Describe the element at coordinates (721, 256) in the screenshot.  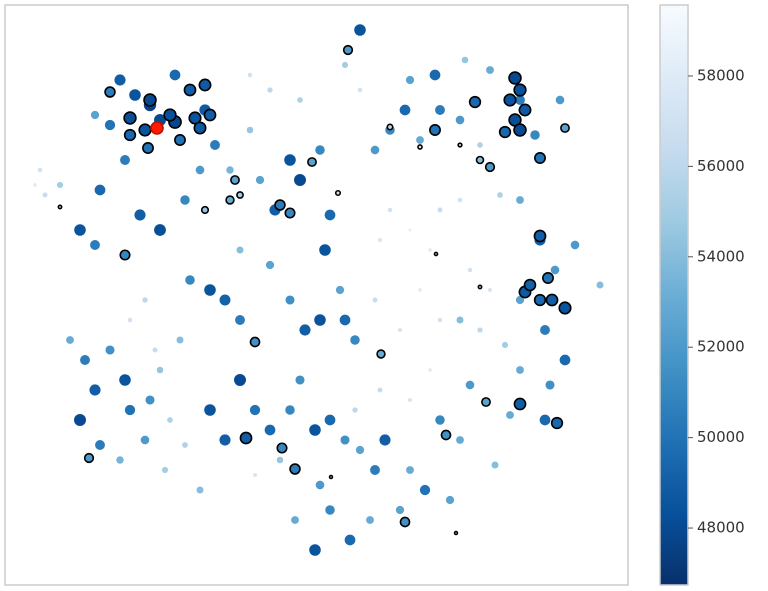
I see `colorbar-tick-label: 54000` at that location.